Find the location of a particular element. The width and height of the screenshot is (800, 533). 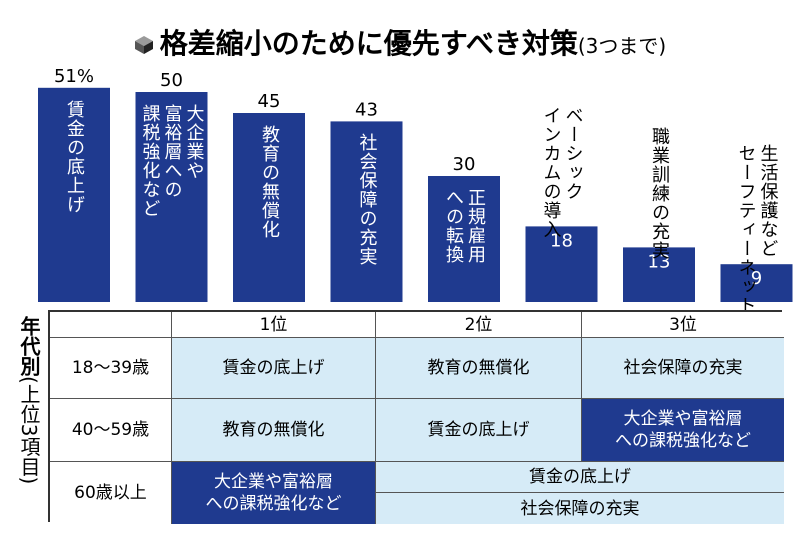

row1-rank1: 賃金の底上げ is located at coordinates (274, 368).